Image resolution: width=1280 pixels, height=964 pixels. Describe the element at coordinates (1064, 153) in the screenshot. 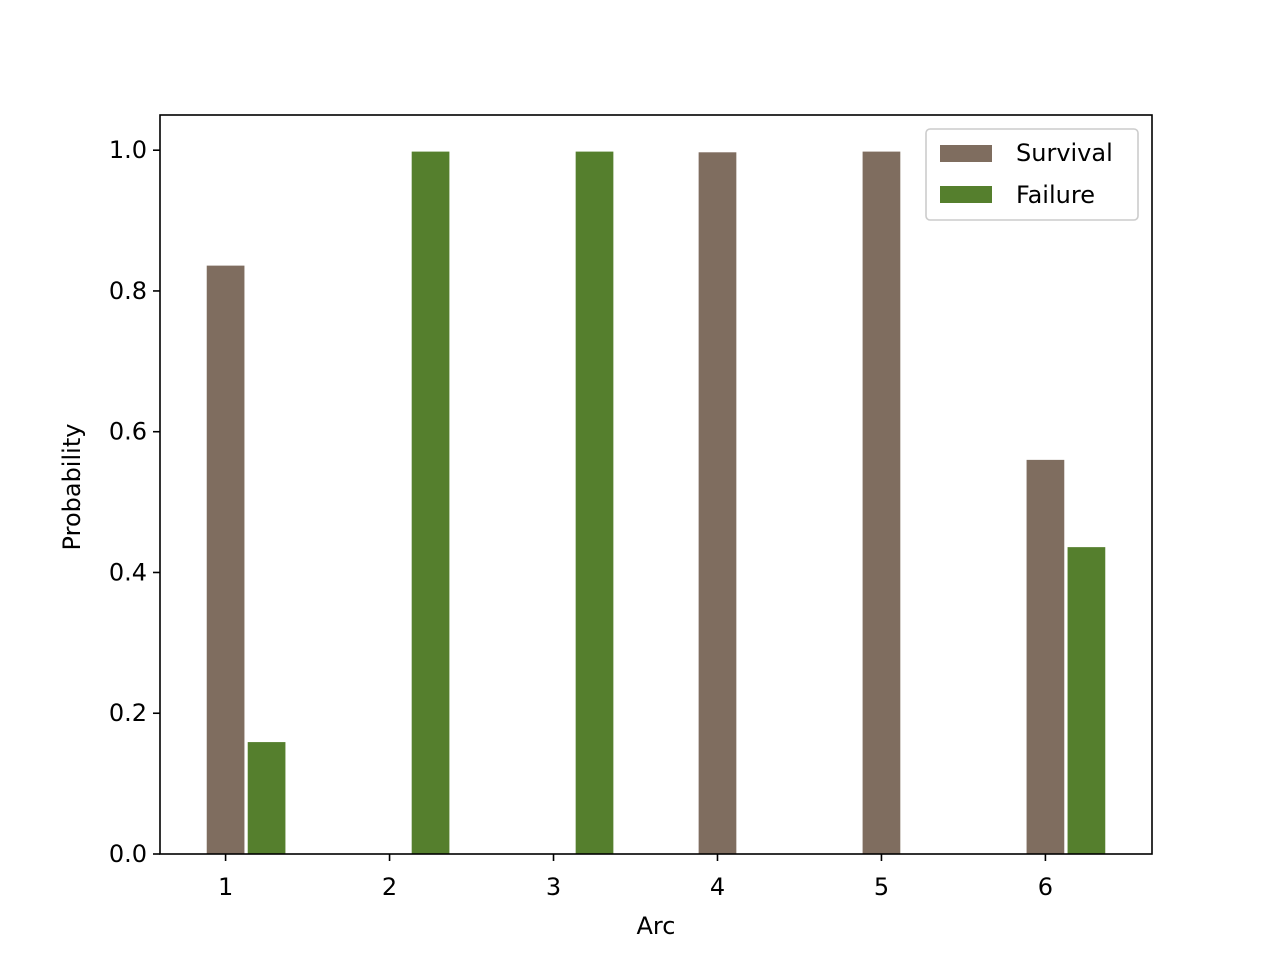

I see `legend-label-survival: Survival` at that location.